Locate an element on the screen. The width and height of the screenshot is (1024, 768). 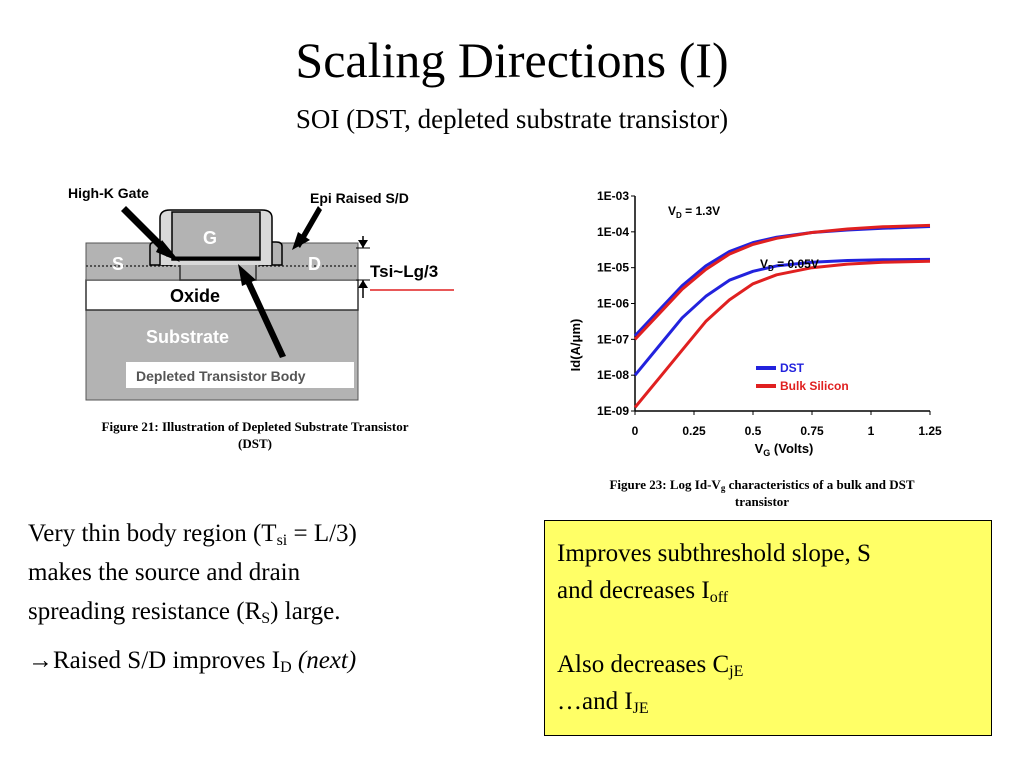
oxide-layer is located at coordinates (222, 295).